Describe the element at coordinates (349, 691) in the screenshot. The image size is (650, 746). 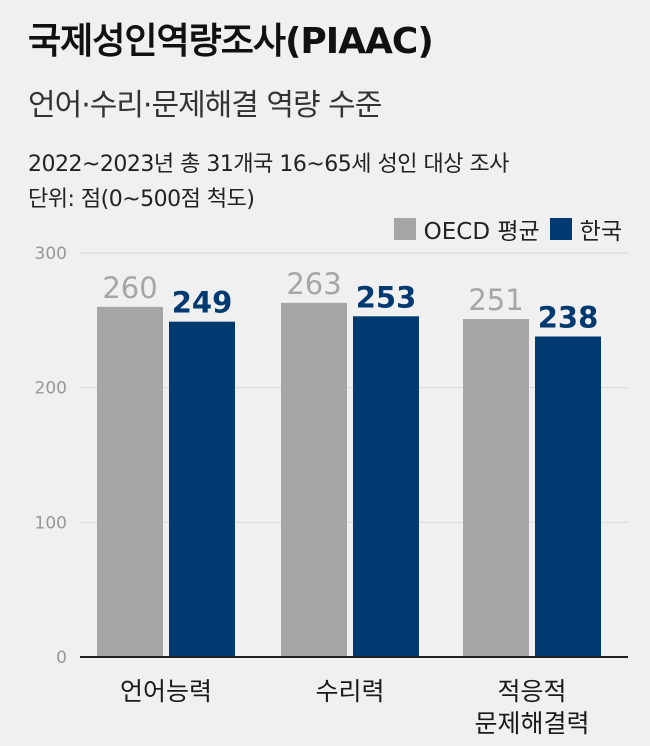
I see `category-label: 수리력` at that location.